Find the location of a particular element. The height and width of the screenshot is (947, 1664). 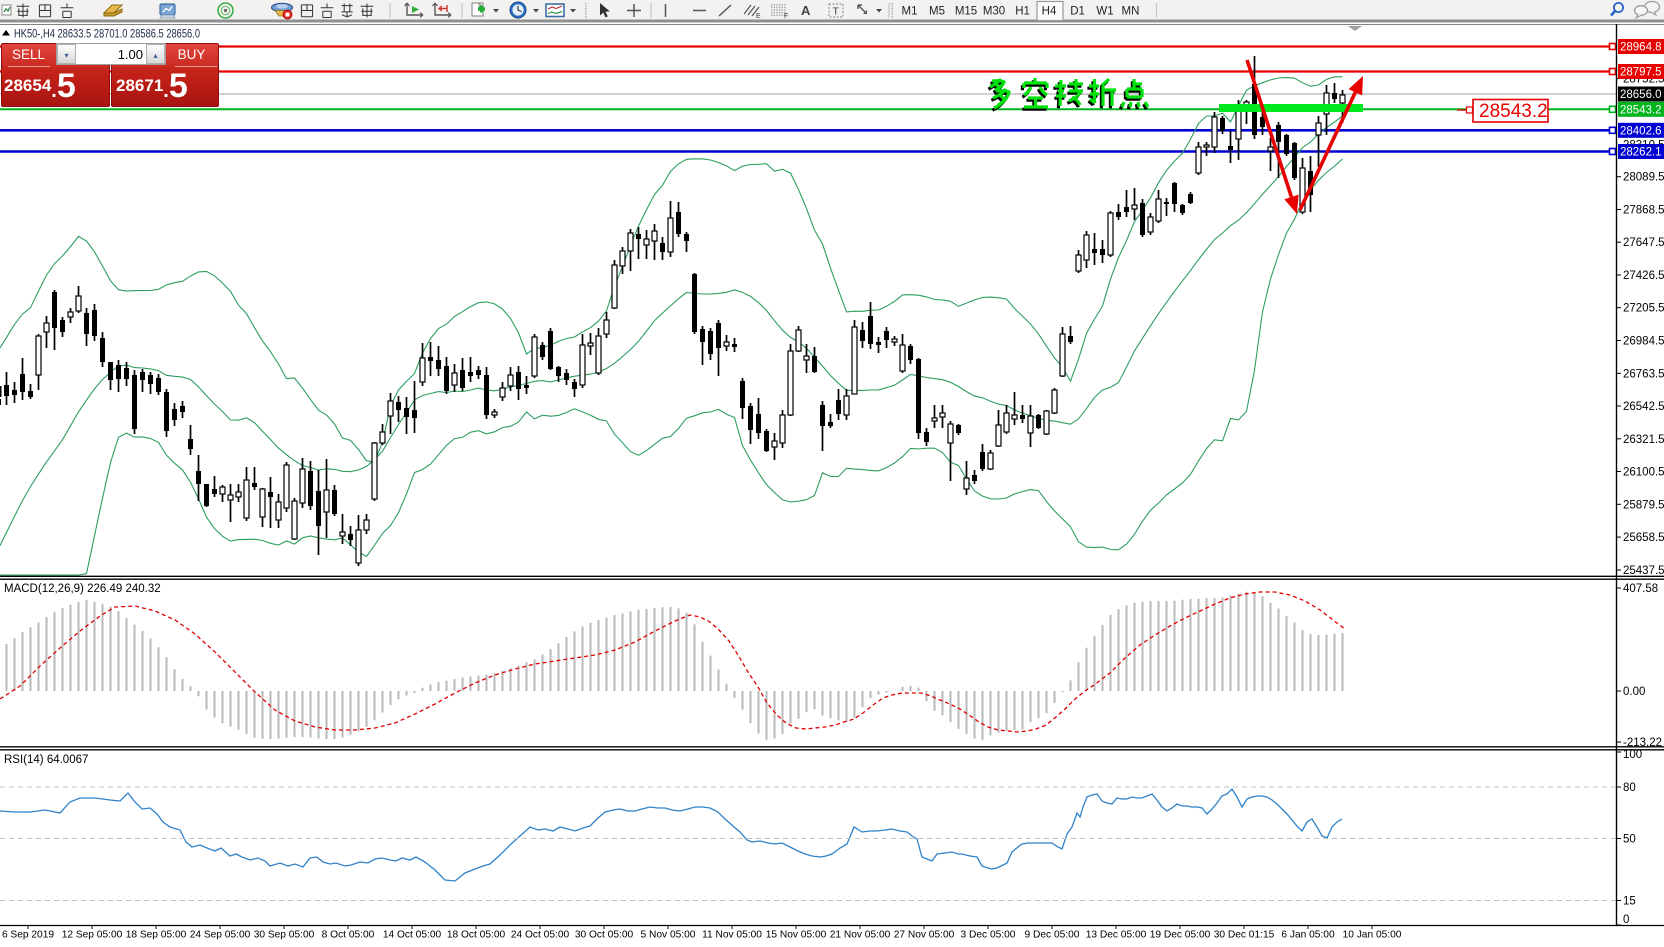

svg-text: 28402.6 is located at coordinates (1641, 132).